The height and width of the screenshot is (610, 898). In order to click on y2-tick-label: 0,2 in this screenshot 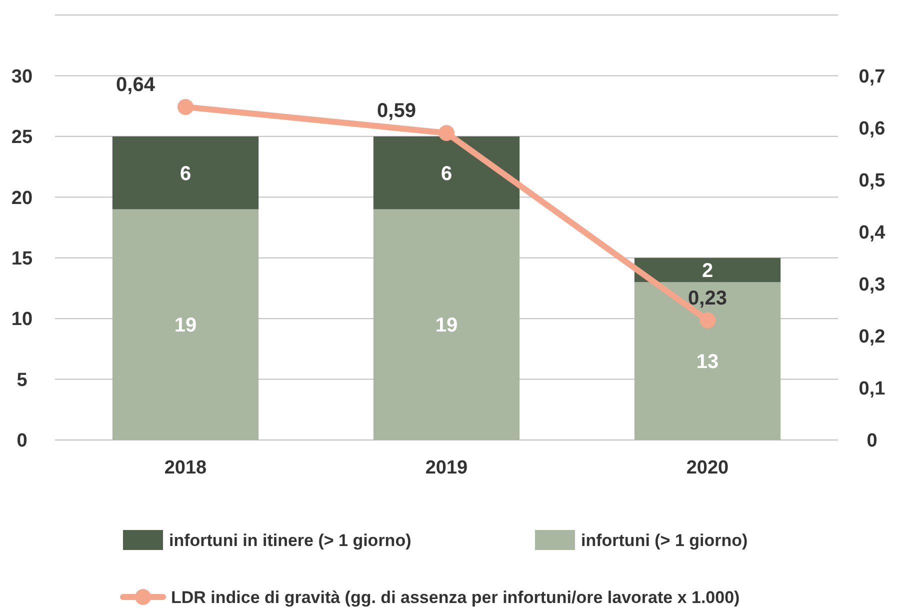, I will do `click(872, 337)`.